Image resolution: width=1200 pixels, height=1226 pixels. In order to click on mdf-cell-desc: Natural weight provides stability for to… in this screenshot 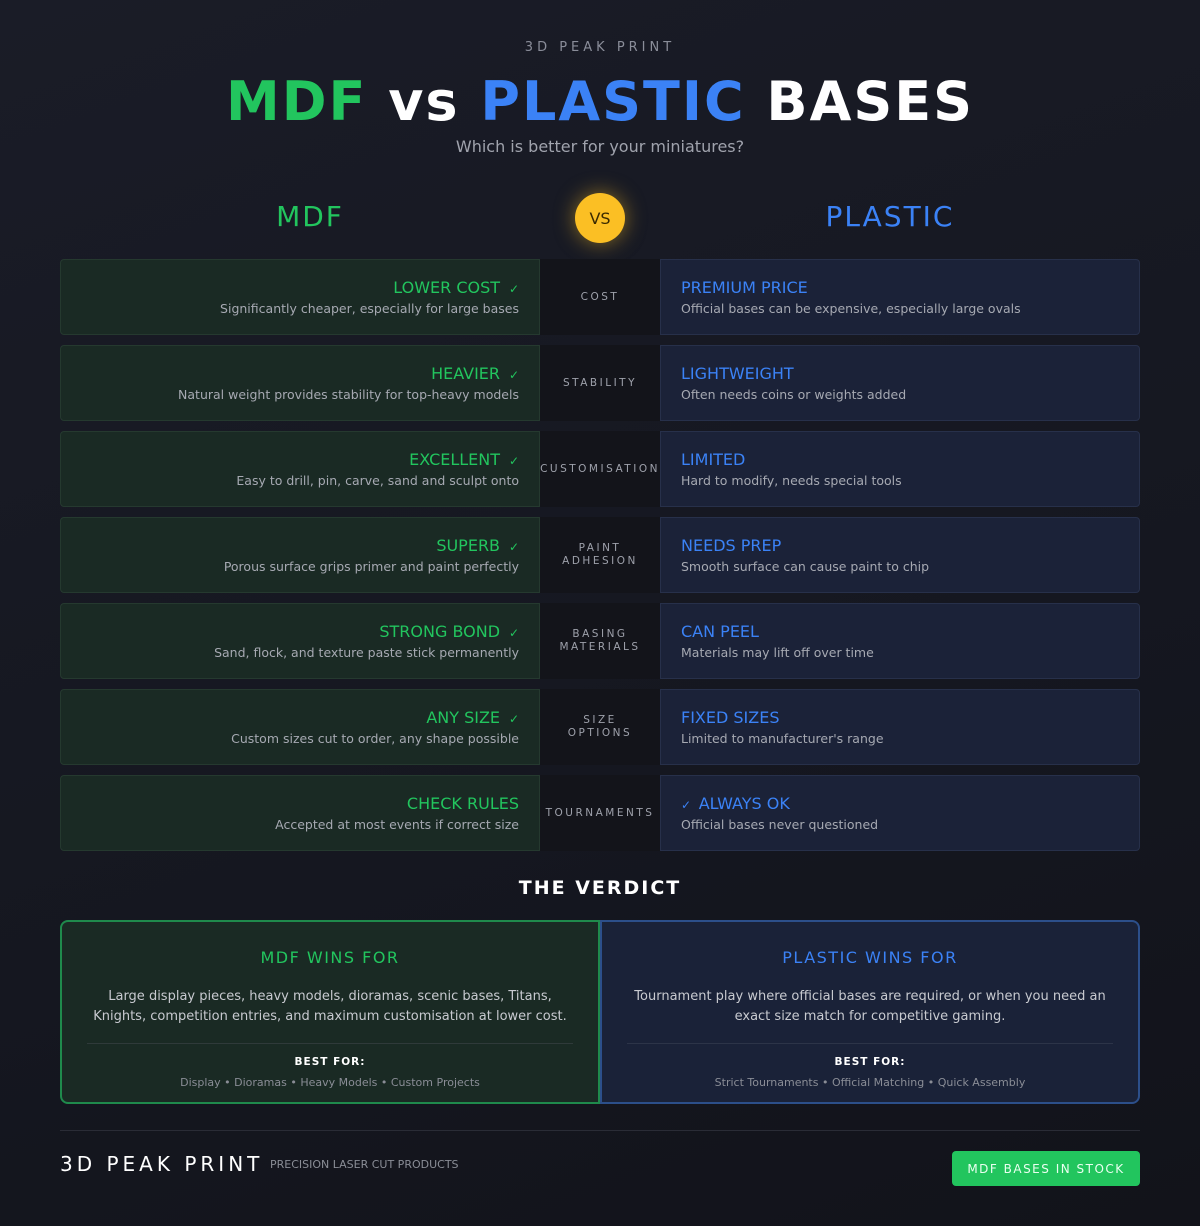, I will do `click(348, 394)`.